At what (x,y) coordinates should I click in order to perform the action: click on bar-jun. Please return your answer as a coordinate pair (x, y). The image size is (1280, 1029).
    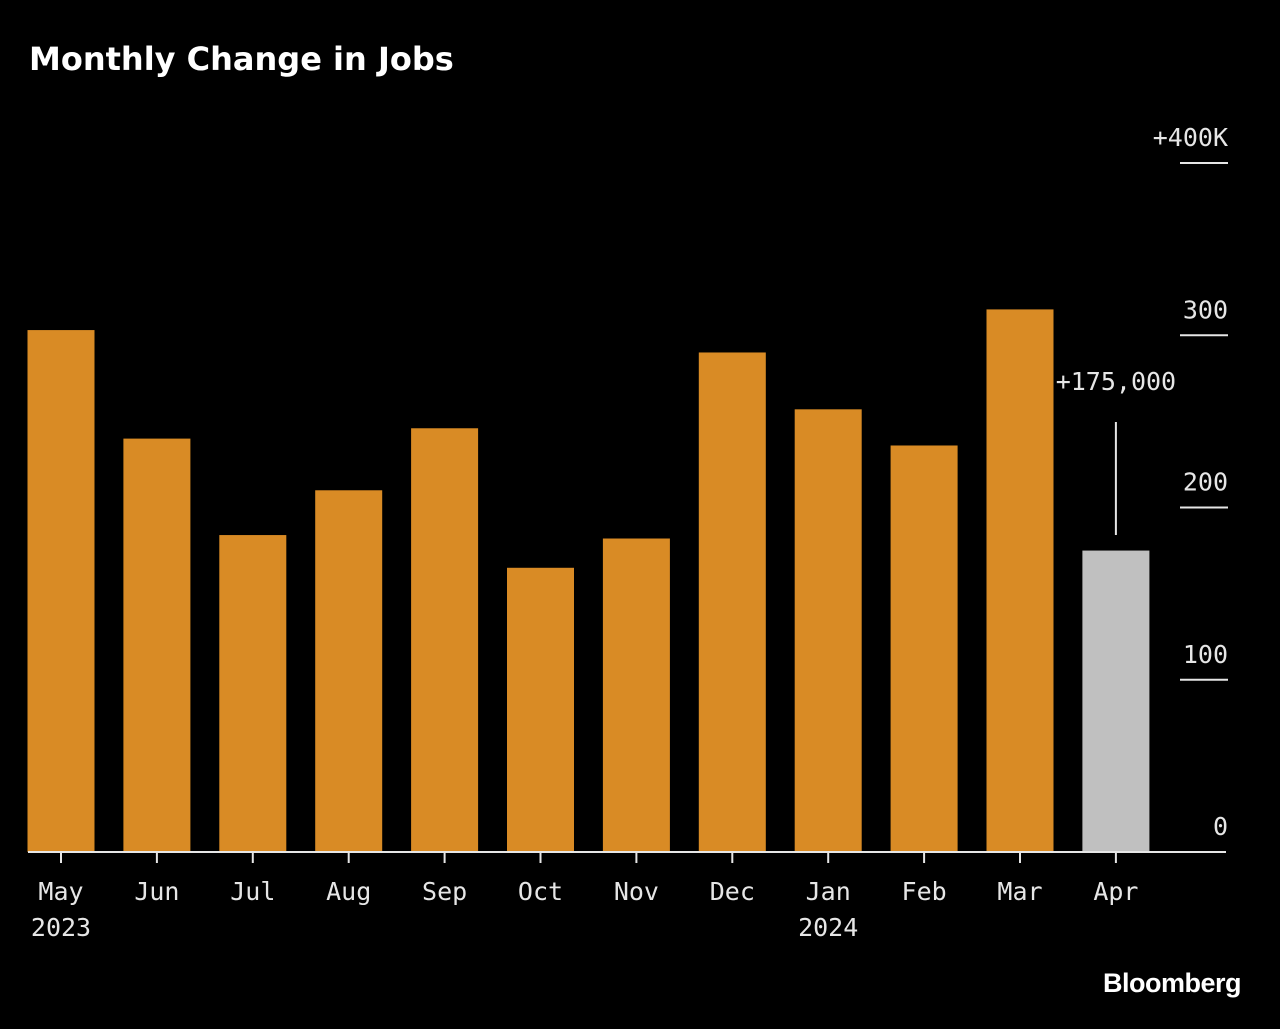
    Looking at the image, I should click on (157, 645).